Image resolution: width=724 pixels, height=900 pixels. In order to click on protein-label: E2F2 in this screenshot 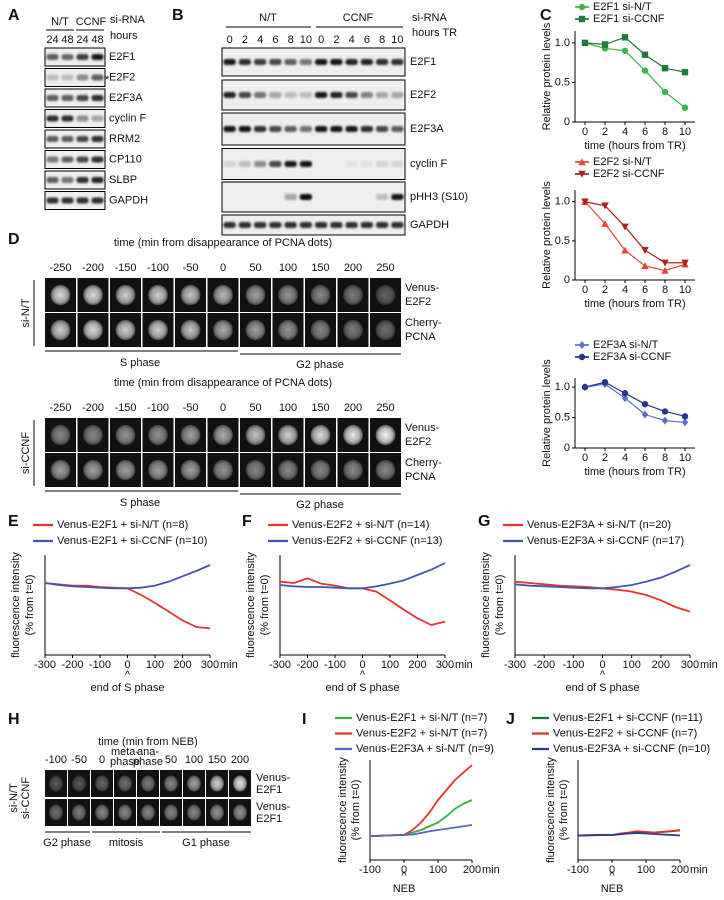, I will do `click(423, 95)`.